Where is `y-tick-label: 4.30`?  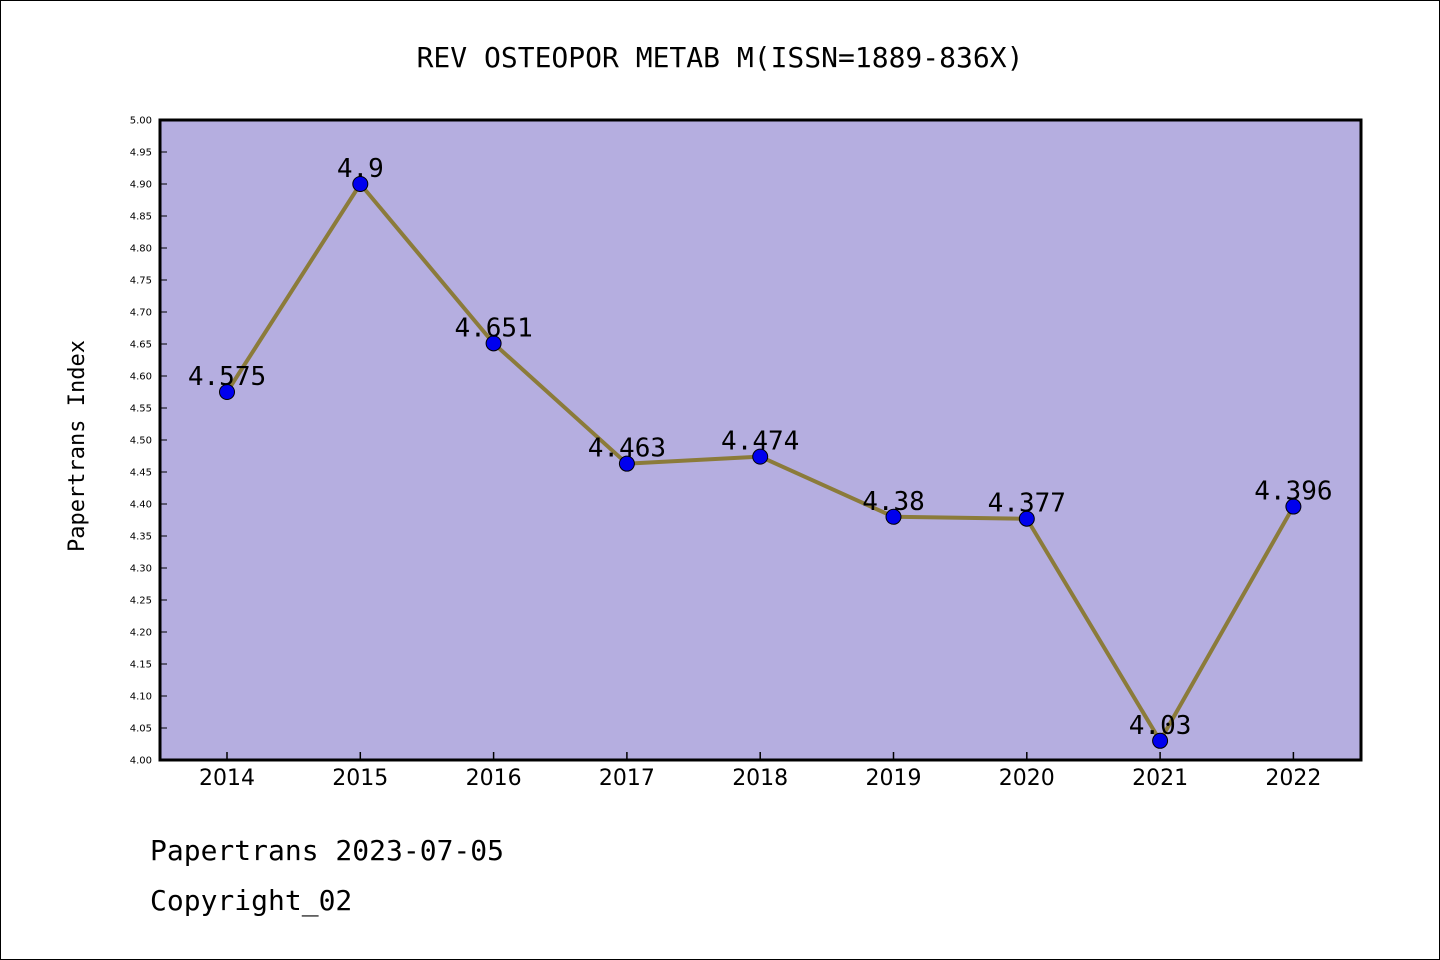
y-tick-label: 4.30 is located at coordinates (141, 569).